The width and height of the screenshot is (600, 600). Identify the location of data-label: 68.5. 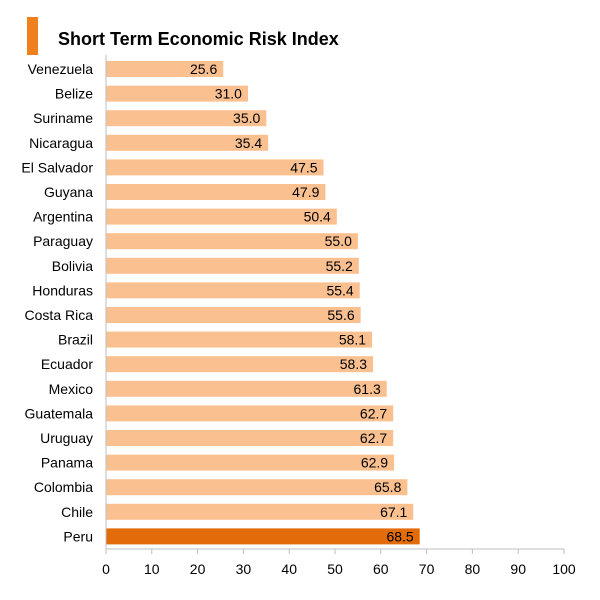
(399, 536).